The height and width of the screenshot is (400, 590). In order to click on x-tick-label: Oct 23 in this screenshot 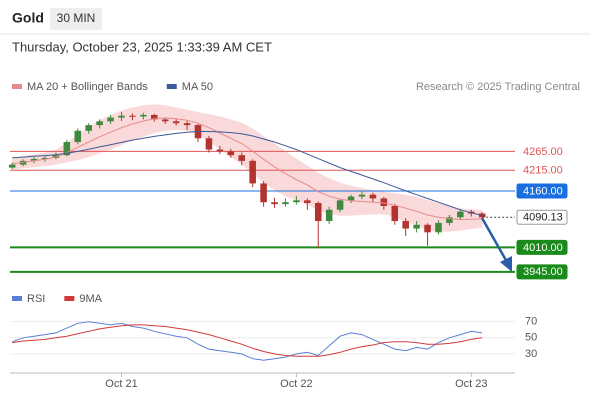, I will do `click(471, 384)`.